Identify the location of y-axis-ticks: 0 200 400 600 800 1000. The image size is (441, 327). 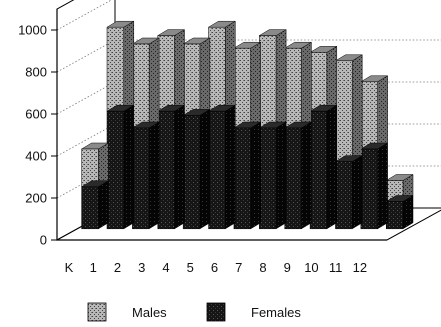
(37, 135).